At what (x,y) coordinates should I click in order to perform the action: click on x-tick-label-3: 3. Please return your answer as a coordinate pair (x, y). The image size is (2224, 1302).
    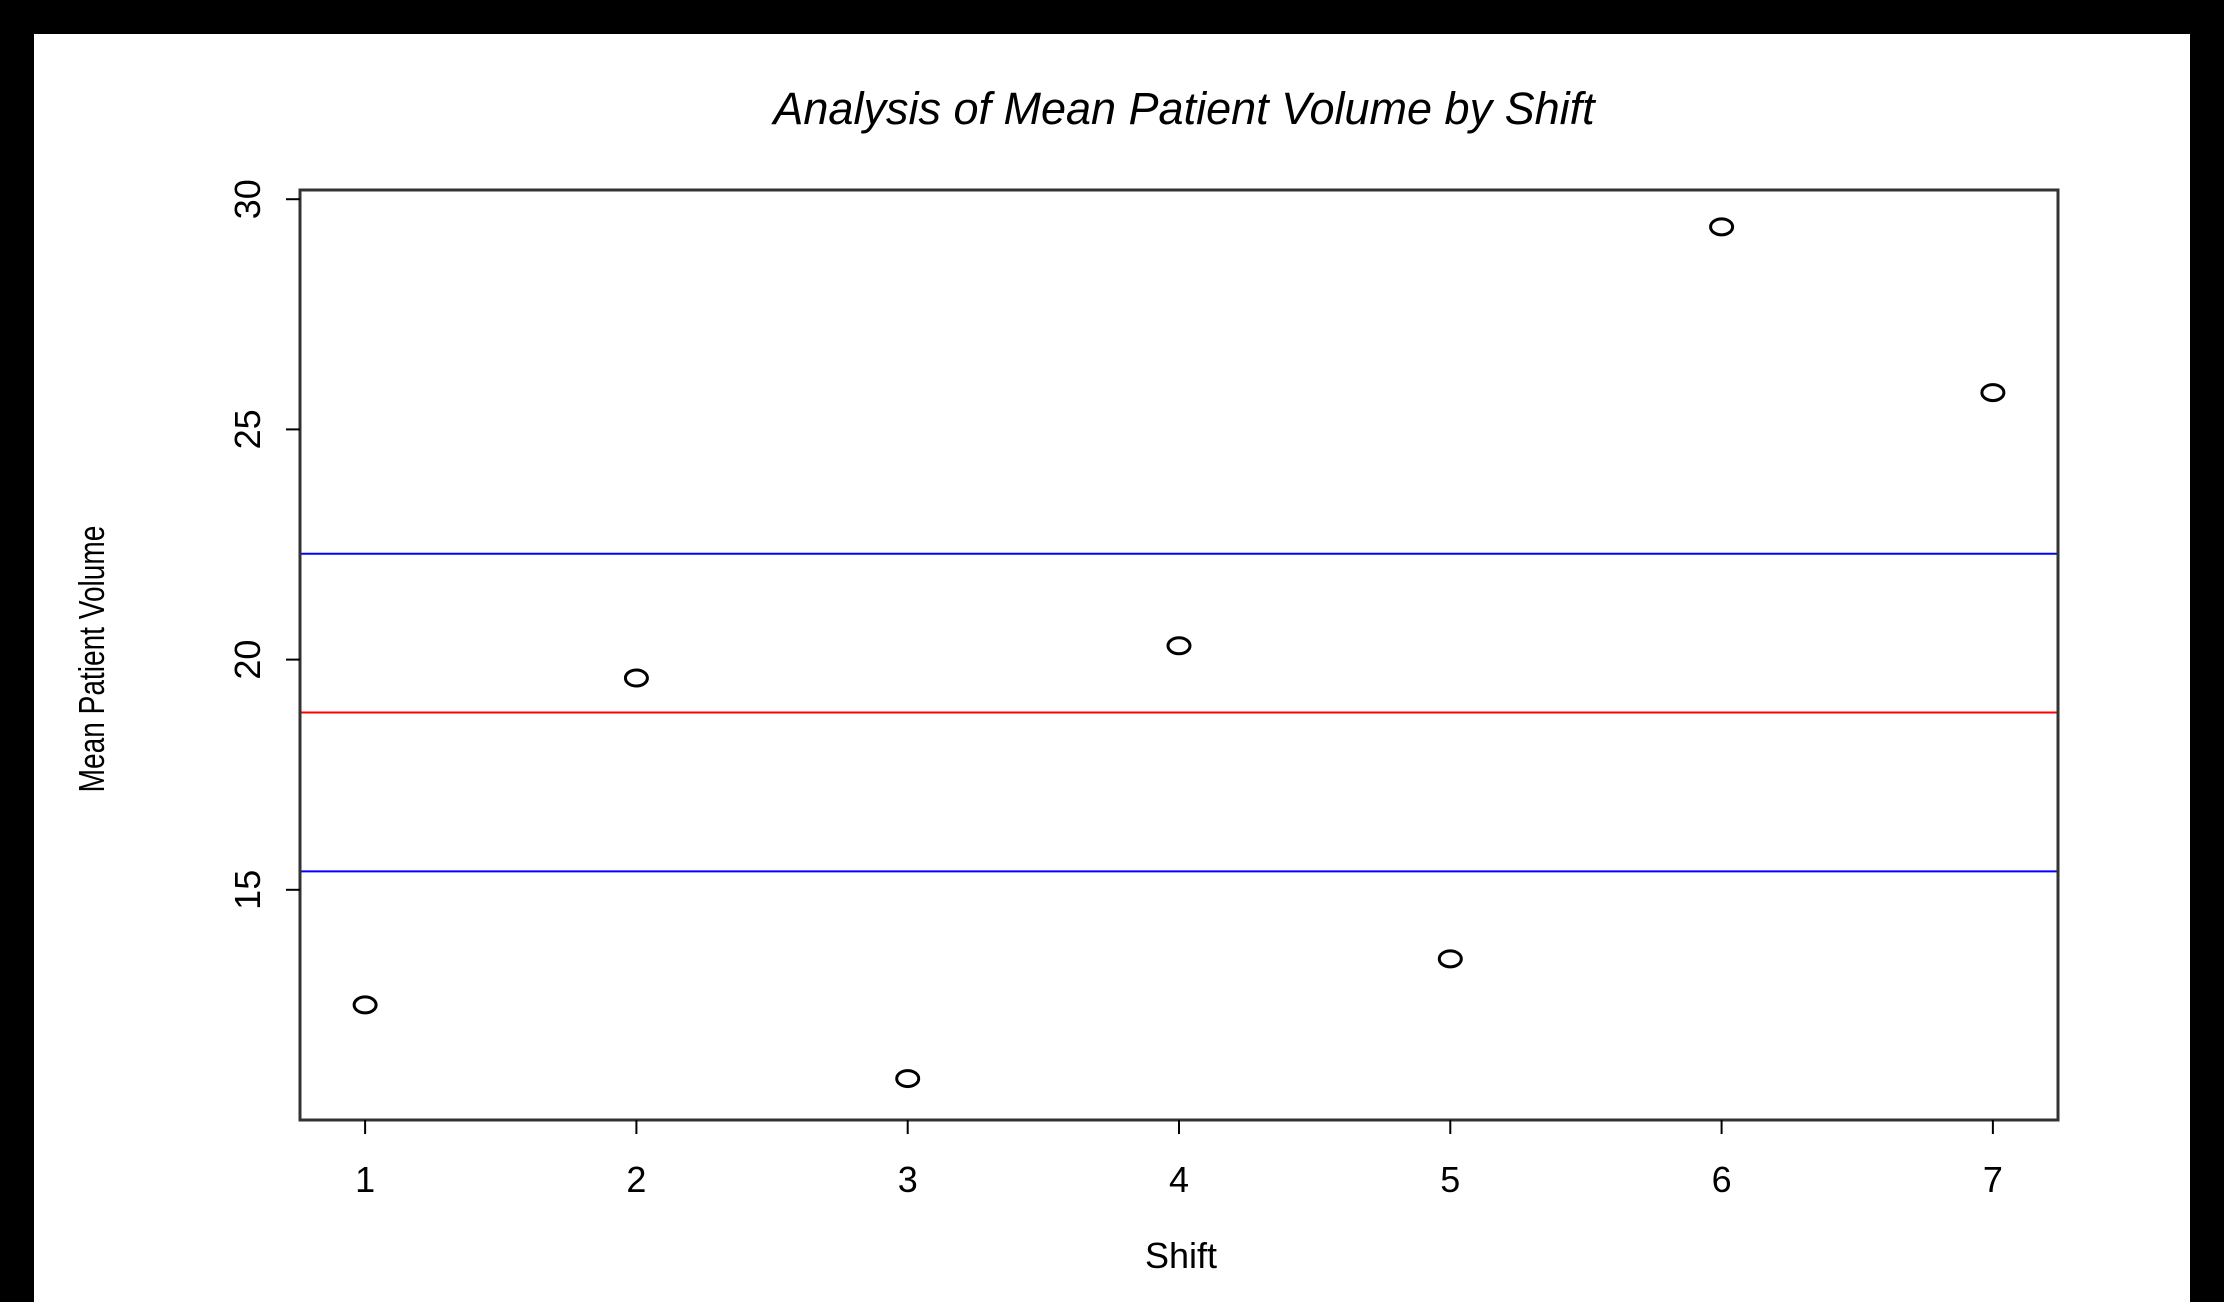
    Looking at the image, I should click on (908, 1179).